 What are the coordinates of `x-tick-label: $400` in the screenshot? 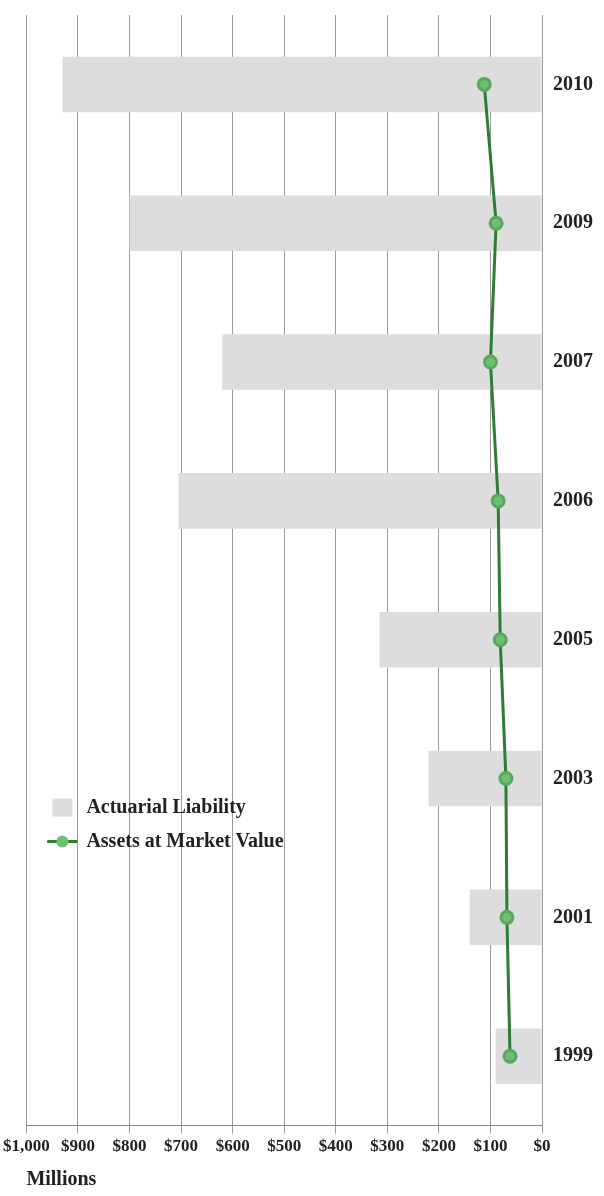 It's located at (335, 1146).